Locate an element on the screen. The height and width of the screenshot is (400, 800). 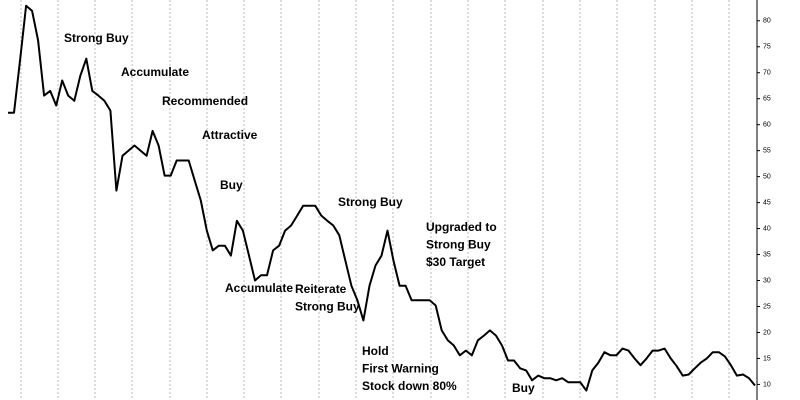
y-tick-label: 75 is located at coordinates (767, 47).